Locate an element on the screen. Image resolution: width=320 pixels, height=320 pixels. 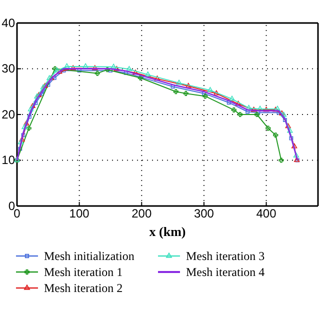
x-tick-label: 300 is located at coordinates (204, 213).